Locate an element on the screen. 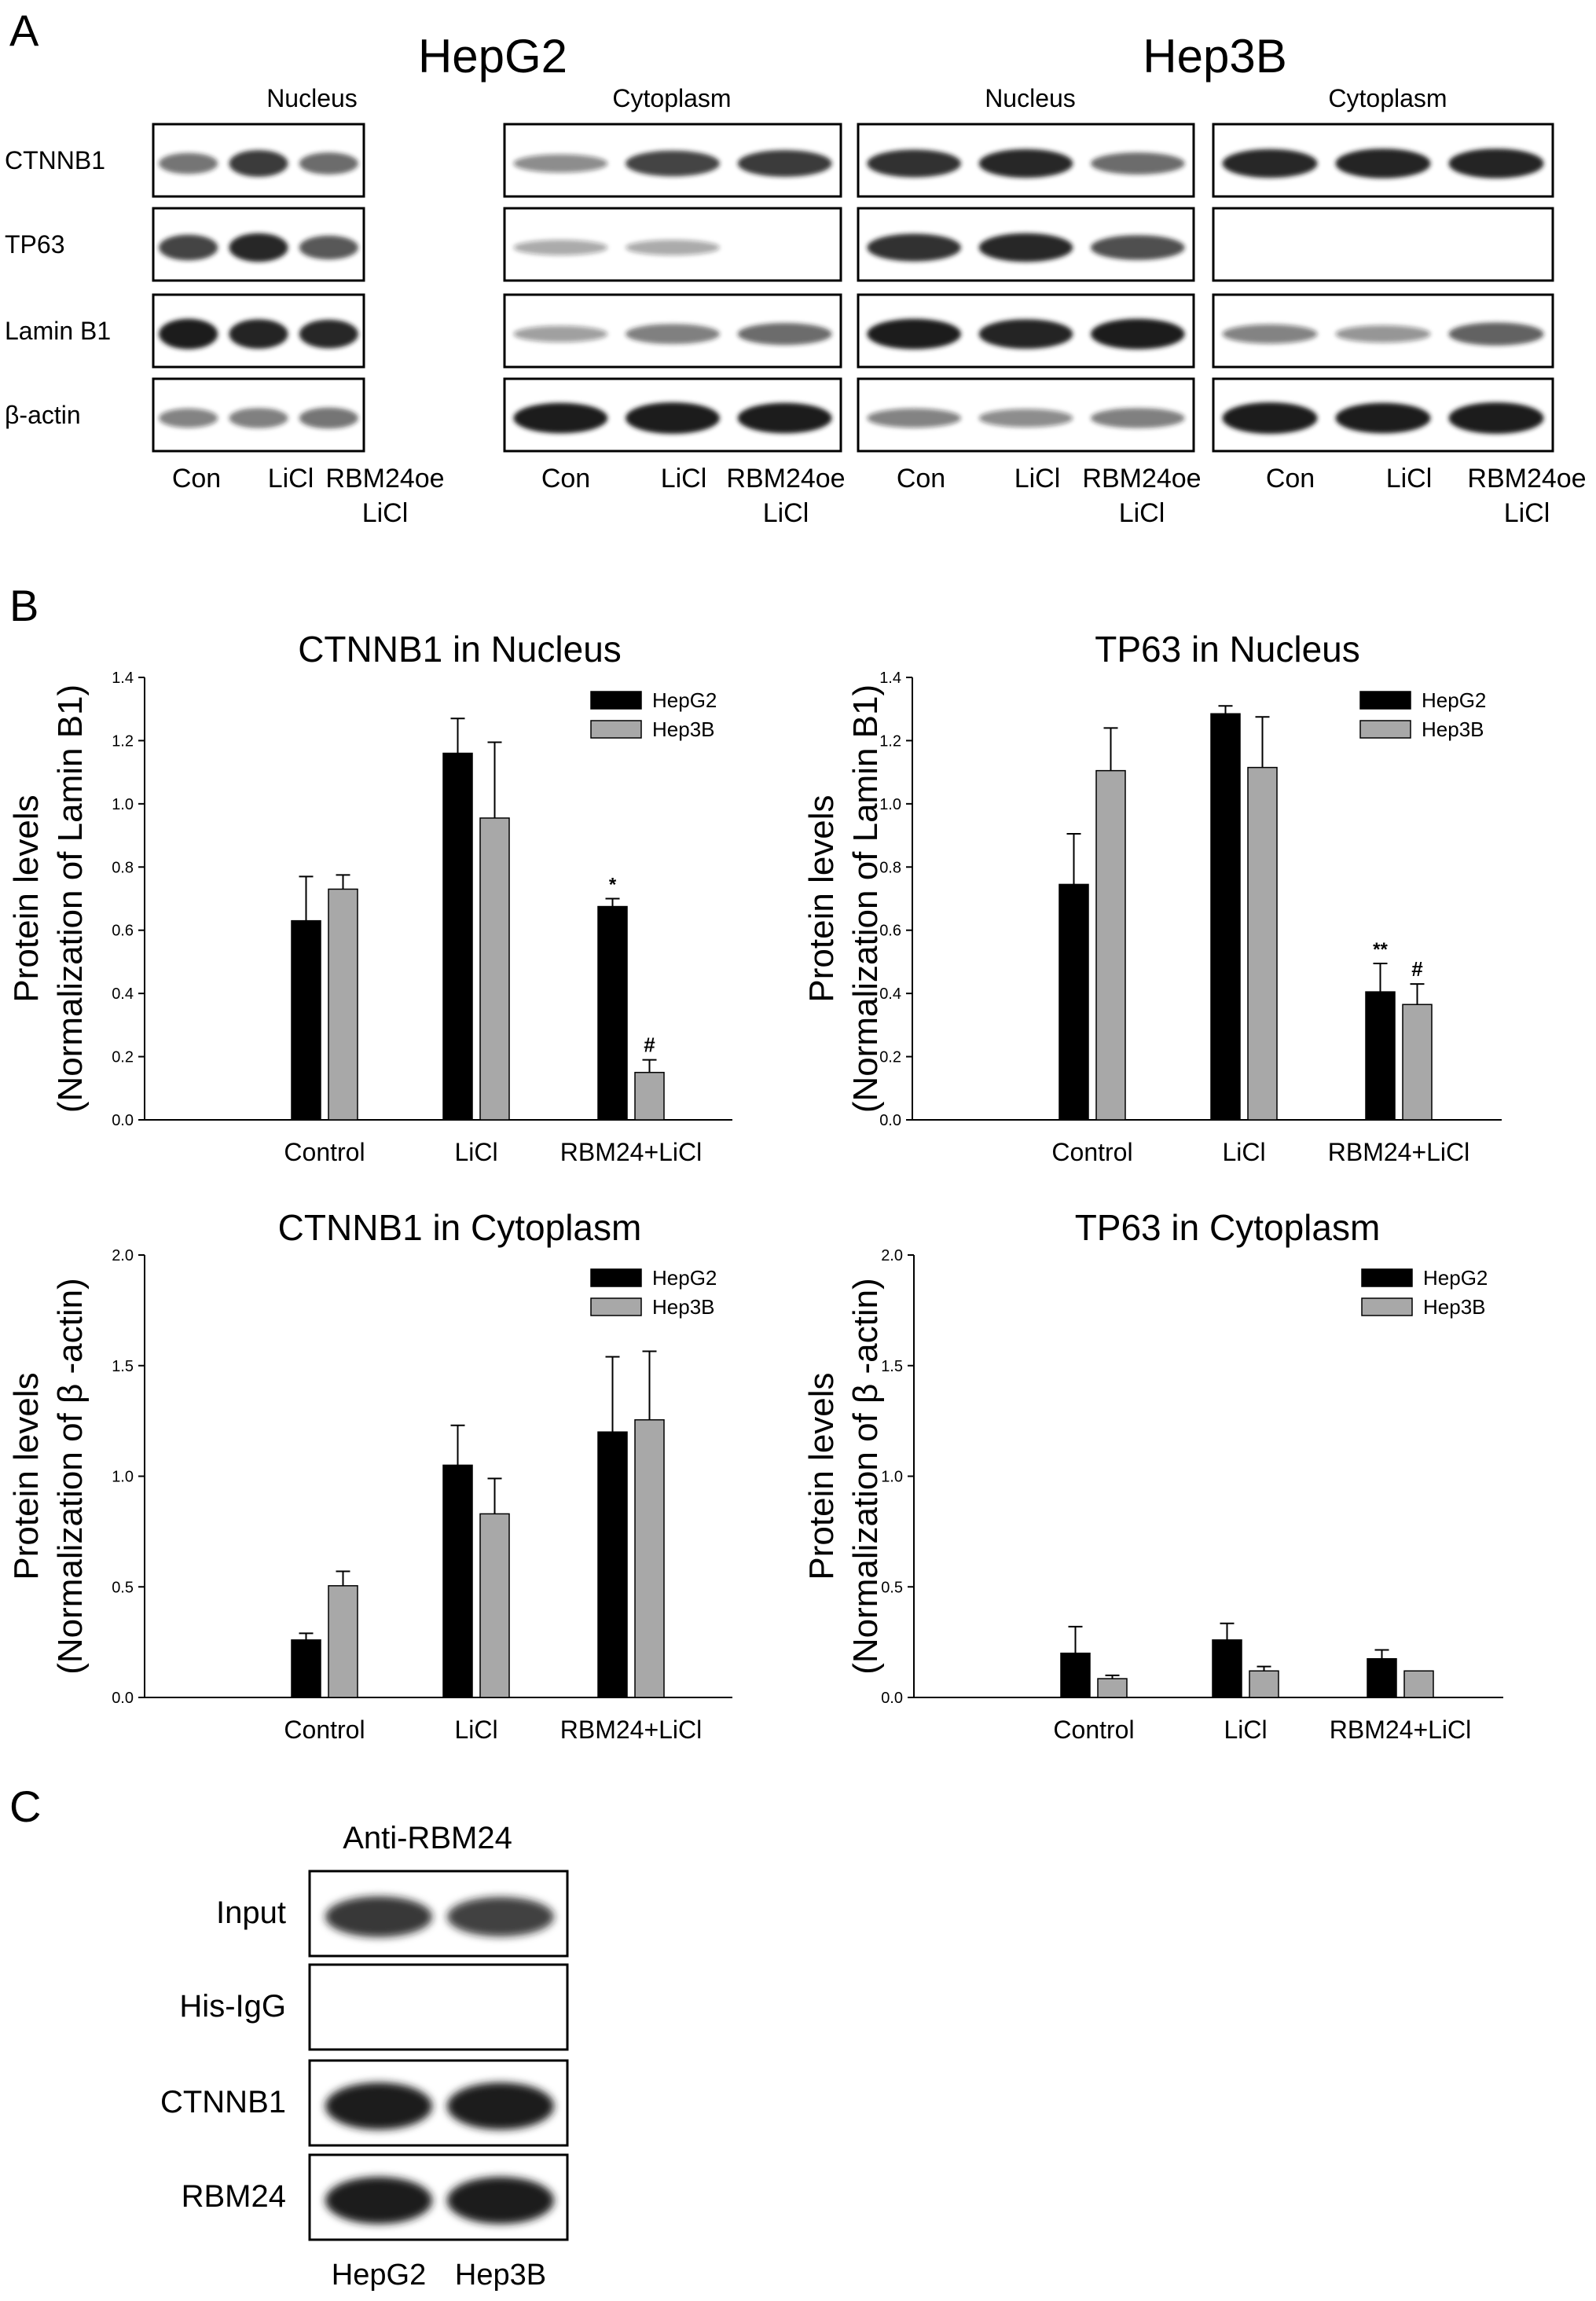  chart-title: CTNNB1 in Nucleus is located at coordinates (460, 649).